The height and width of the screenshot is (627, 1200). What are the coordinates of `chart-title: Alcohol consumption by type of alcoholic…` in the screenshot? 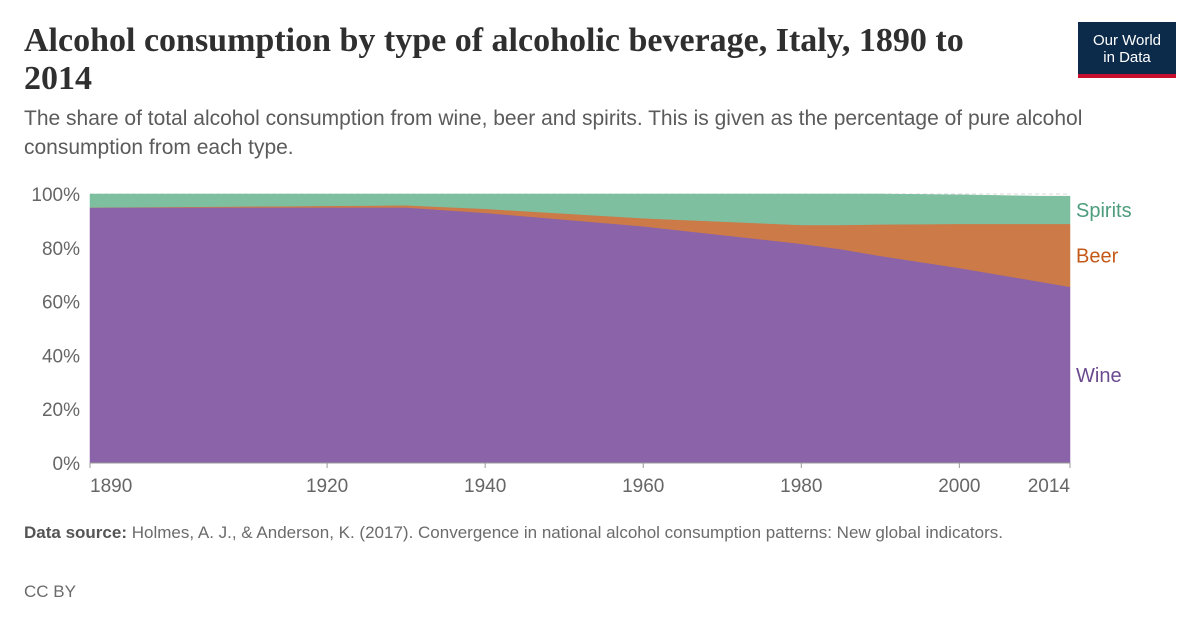 It's located at (494, 59).